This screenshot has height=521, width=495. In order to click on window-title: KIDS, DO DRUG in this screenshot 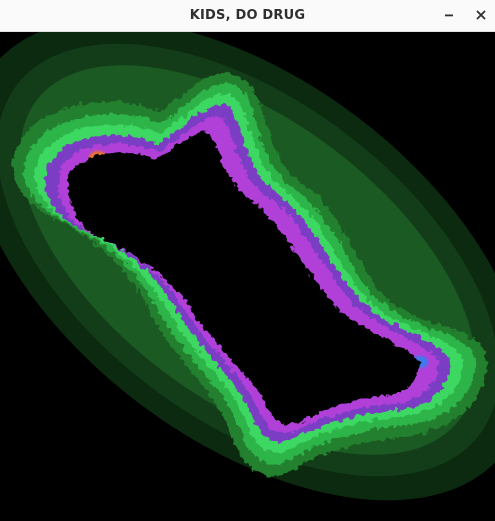, I will do `click(247, 15)`.